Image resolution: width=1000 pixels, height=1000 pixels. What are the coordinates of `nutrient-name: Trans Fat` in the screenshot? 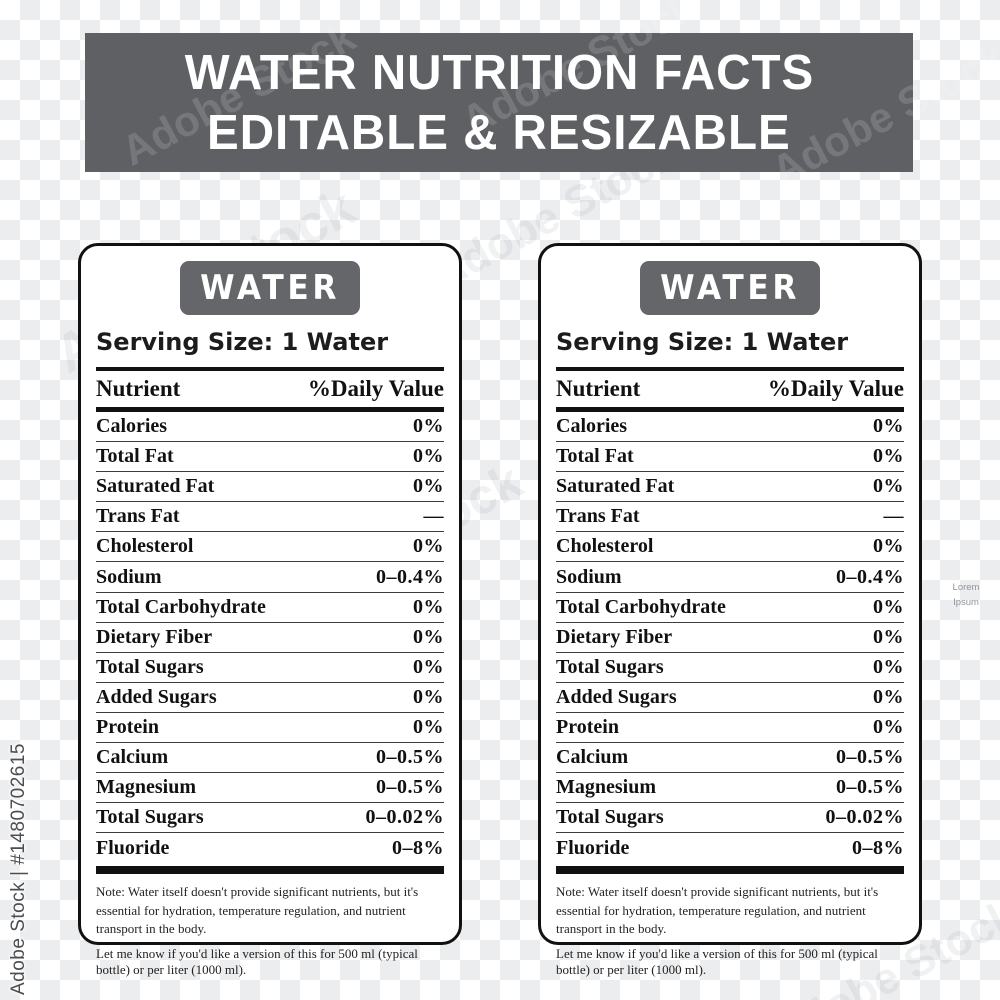 It's located at (598, 516).